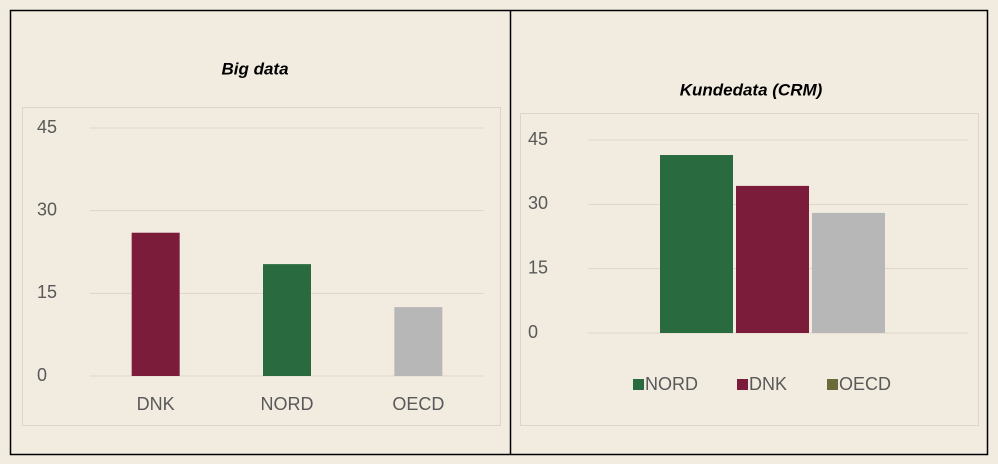 Image resolution: width=998 pixels, height=464 pixels. Describe the element at coordinates (865, 384) in the screenshot. I see `legend-label: OECD` at that location.